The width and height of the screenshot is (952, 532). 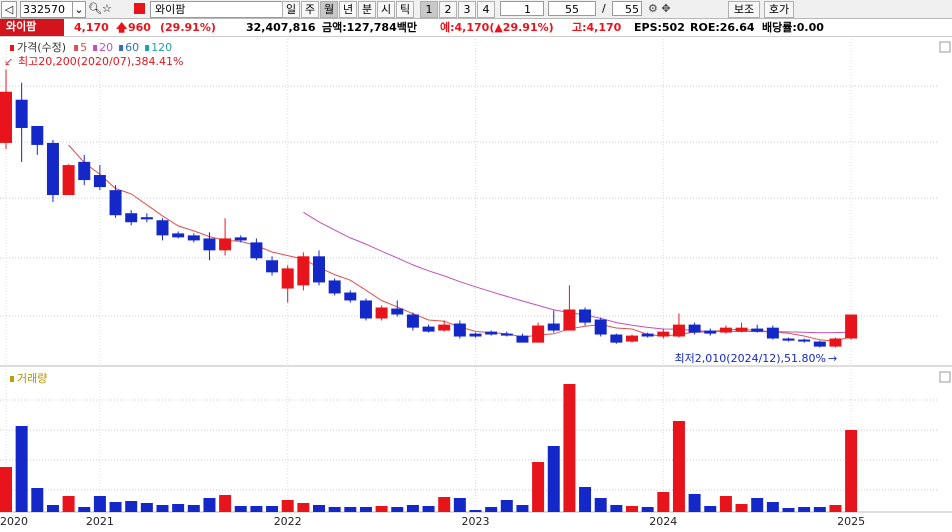 What do you see at coordinates (663, 521) in the screenshot?
I see `x-tick-label: 2024` at bounding box center [663, 521].